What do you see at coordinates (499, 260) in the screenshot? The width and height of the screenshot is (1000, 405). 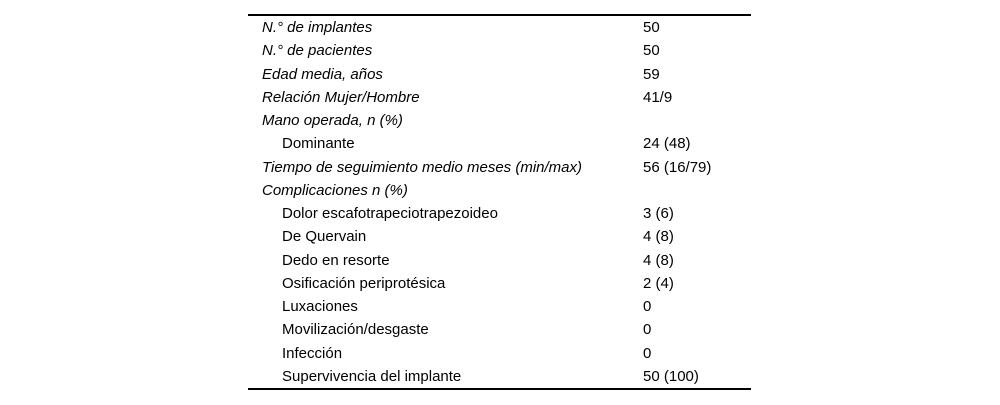 I see `table-row: Dedo en resorte 4 (8)` at bounding box center [499, 260].